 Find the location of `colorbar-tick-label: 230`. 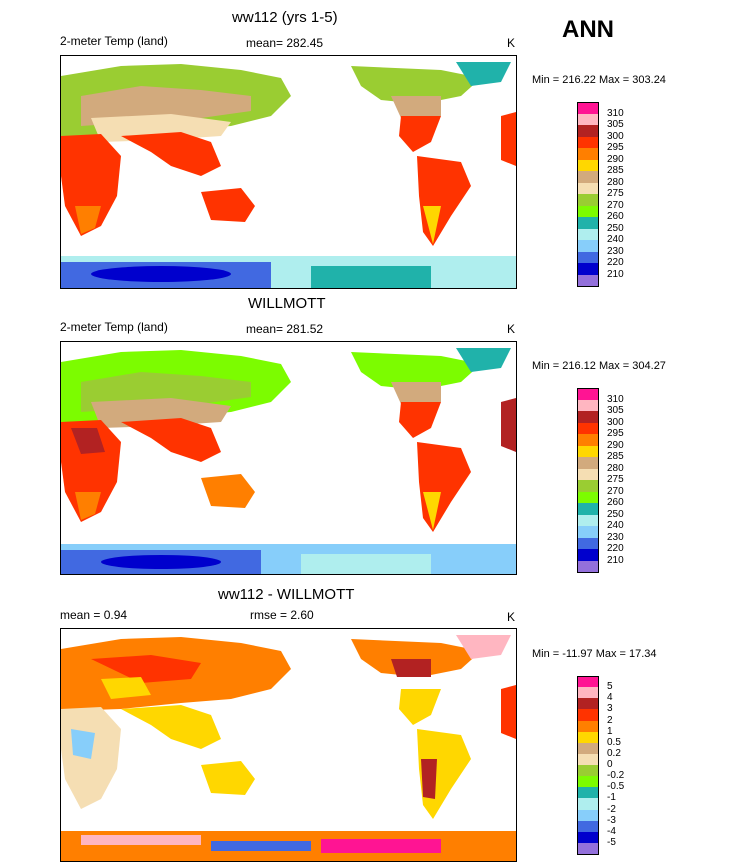

colorbar-tick-label: 230 is located at coordinates (615, 251).